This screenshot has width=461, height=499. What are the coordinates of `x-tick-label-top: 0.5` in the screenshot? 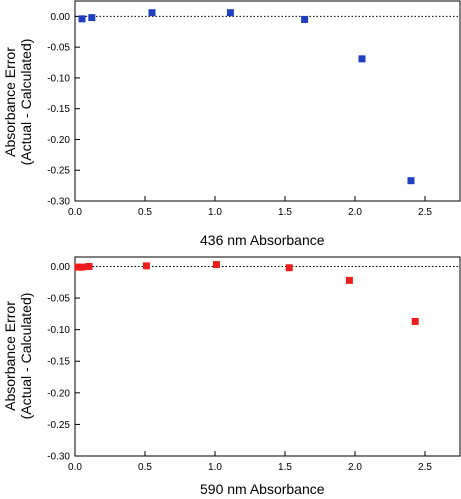 It's located at (145, 212).